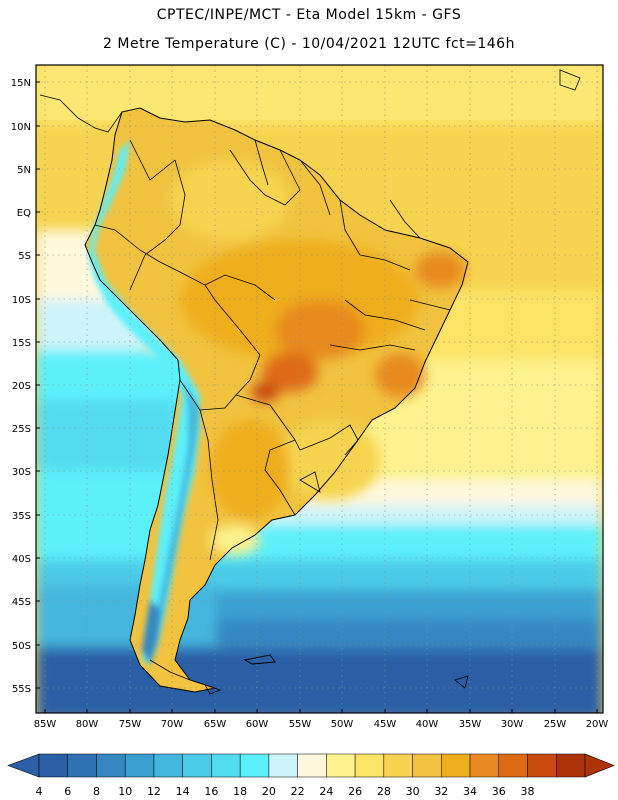 Image resolution: width=618 pixels, height=800 pixels. I want to click on colorbar-low-arrow, so click(23, 765).